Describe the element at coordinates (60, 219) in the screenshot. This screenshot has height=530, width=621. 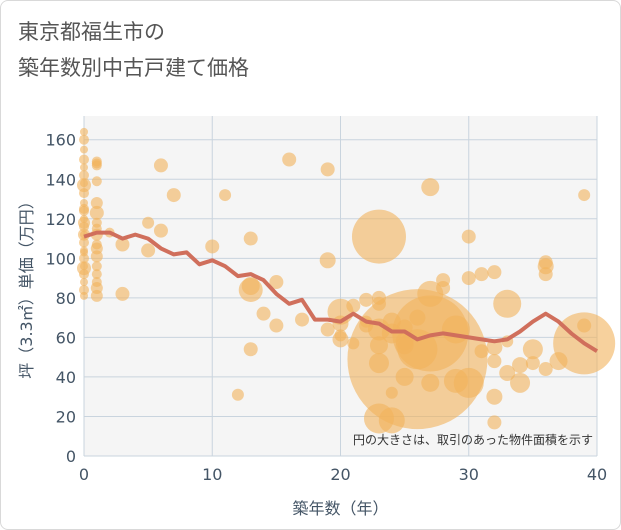
I see `y-tick-label: 120` at that location.